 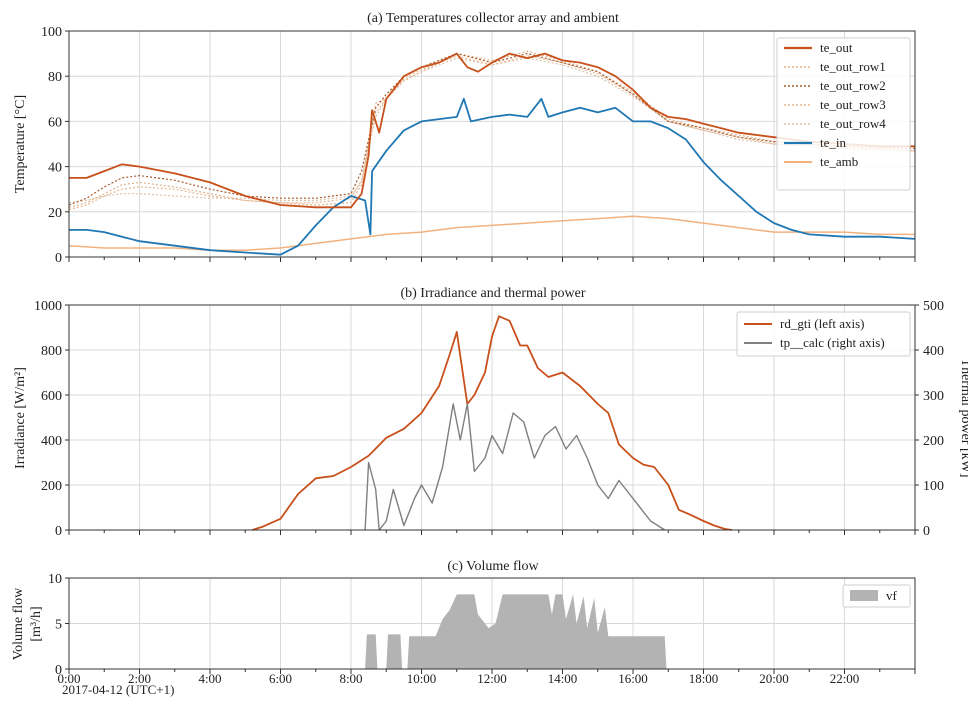 I want to click on x-tick-label: 18:00, so click(x=704, y=678).